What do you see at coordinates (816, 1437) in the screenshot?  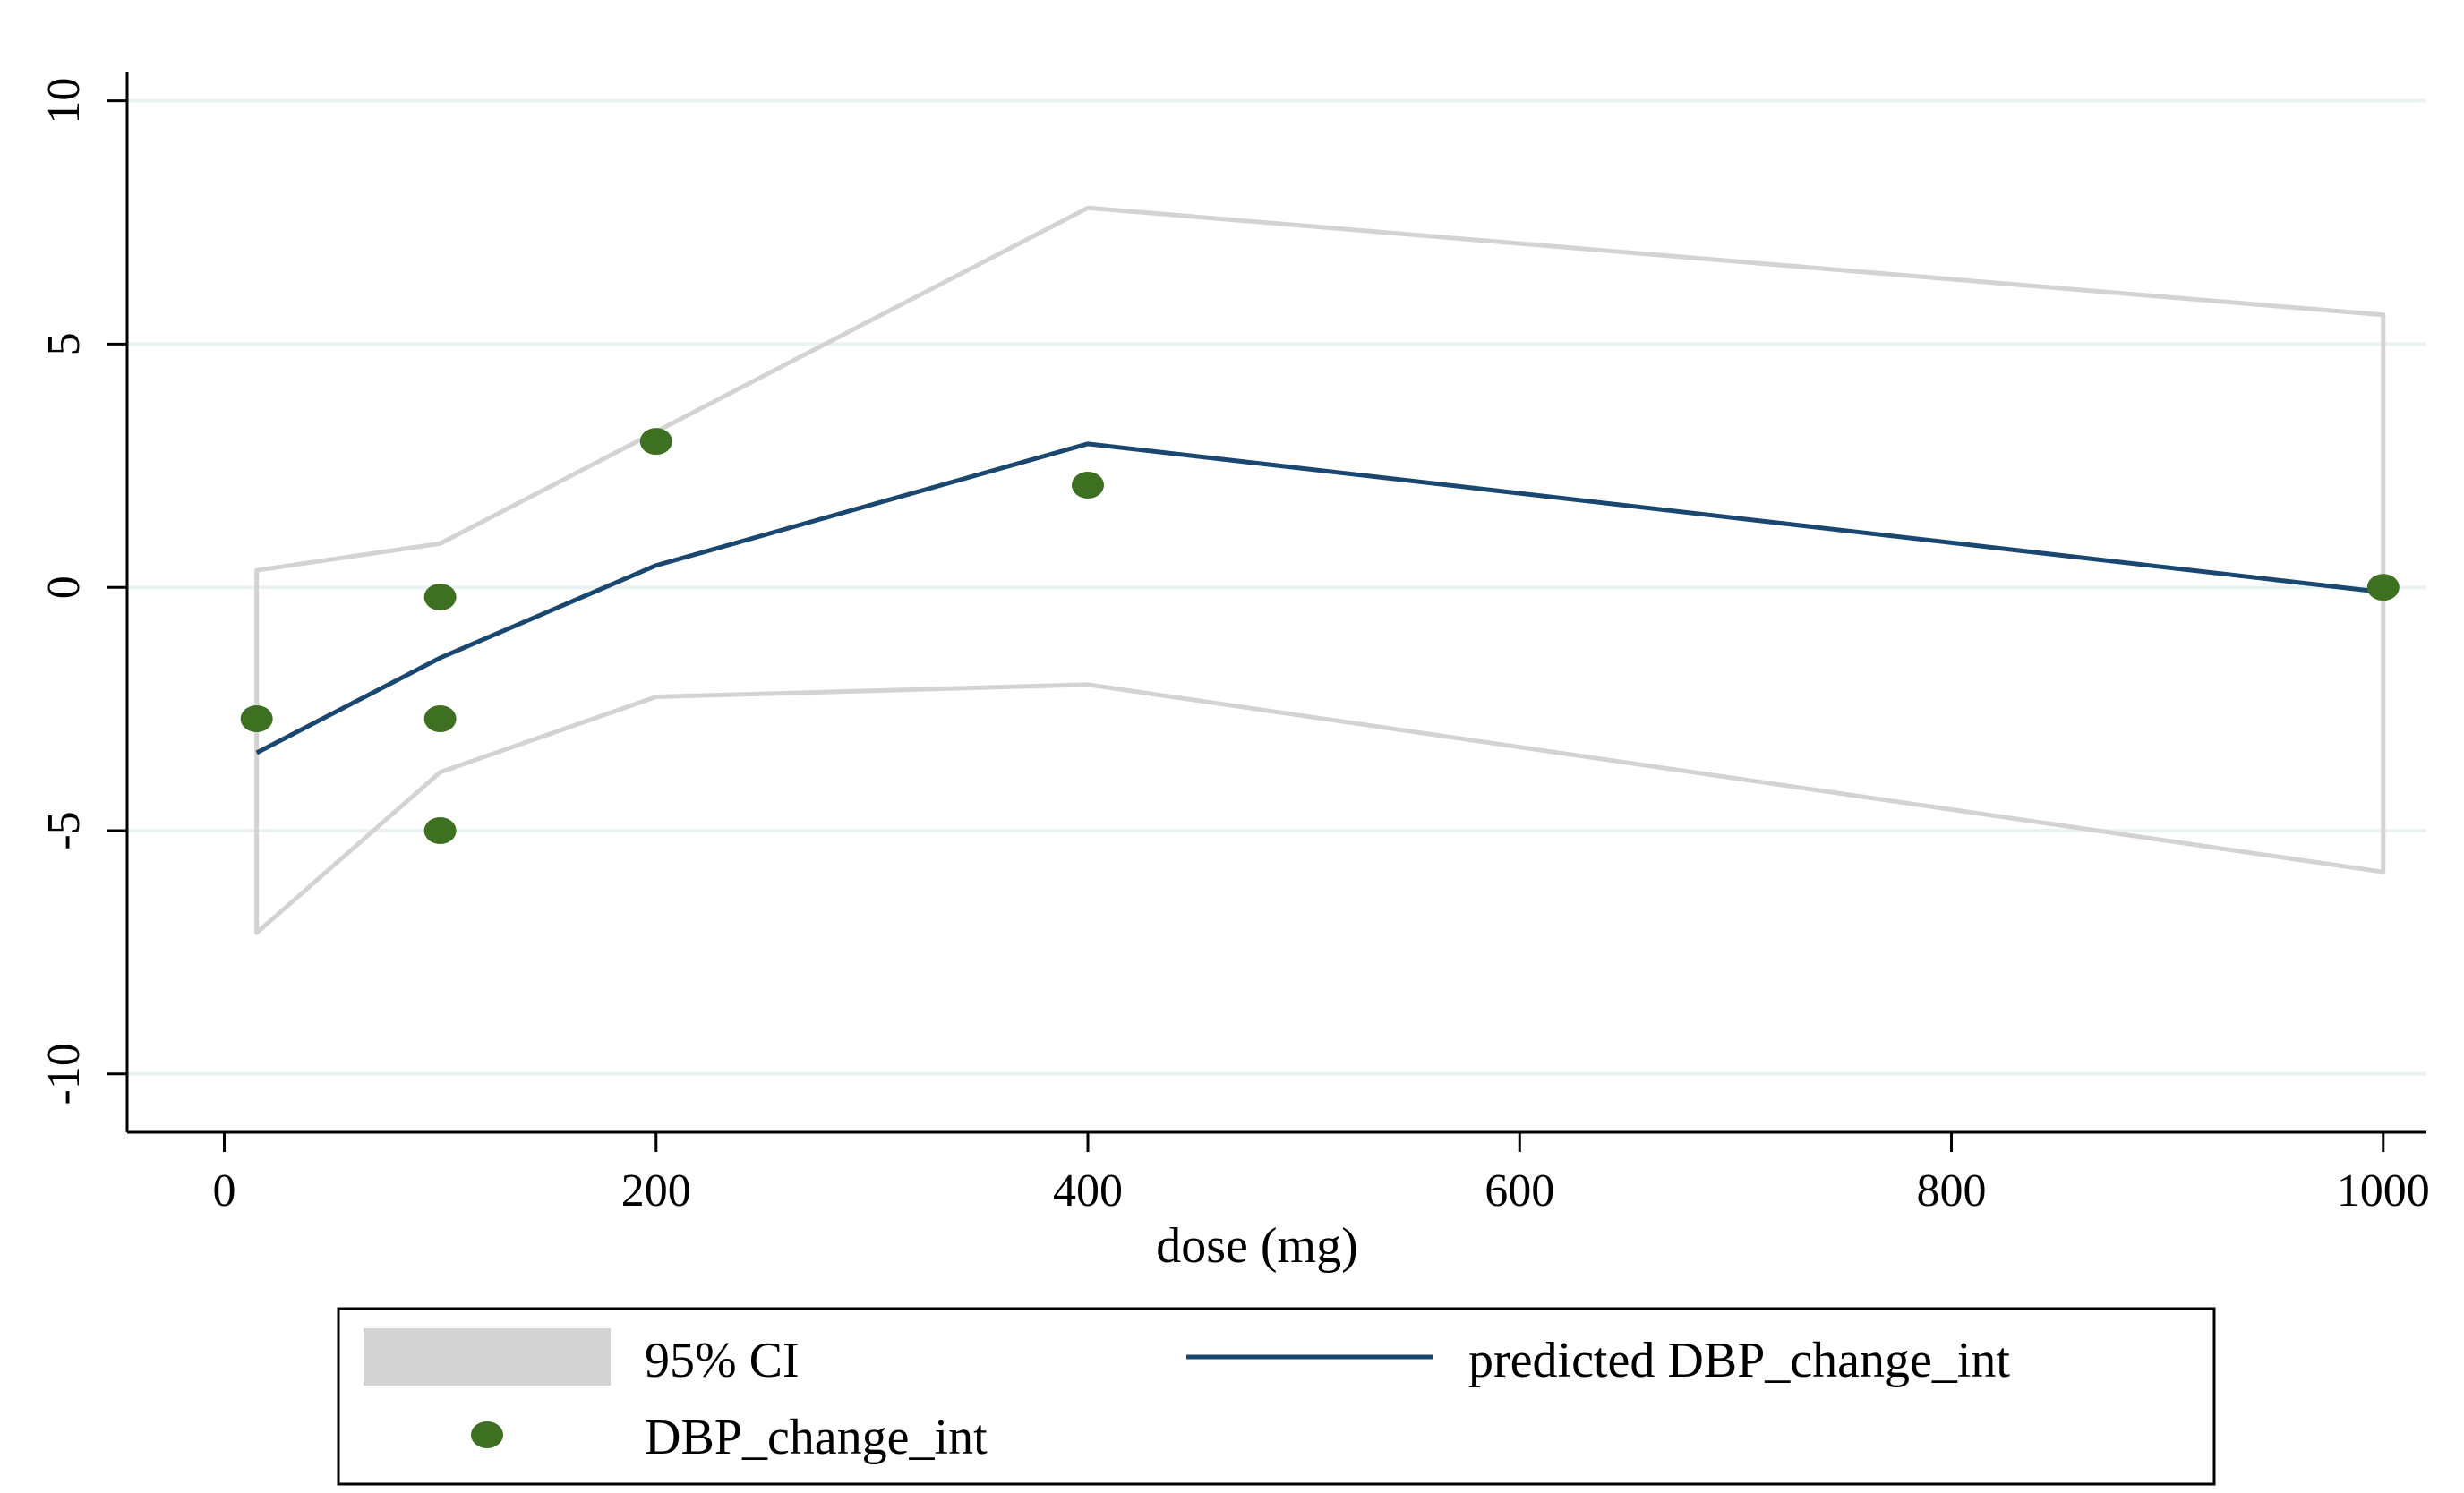 I see `legend-points-label: DBP_change_int` at bounding box center [816, 1437].